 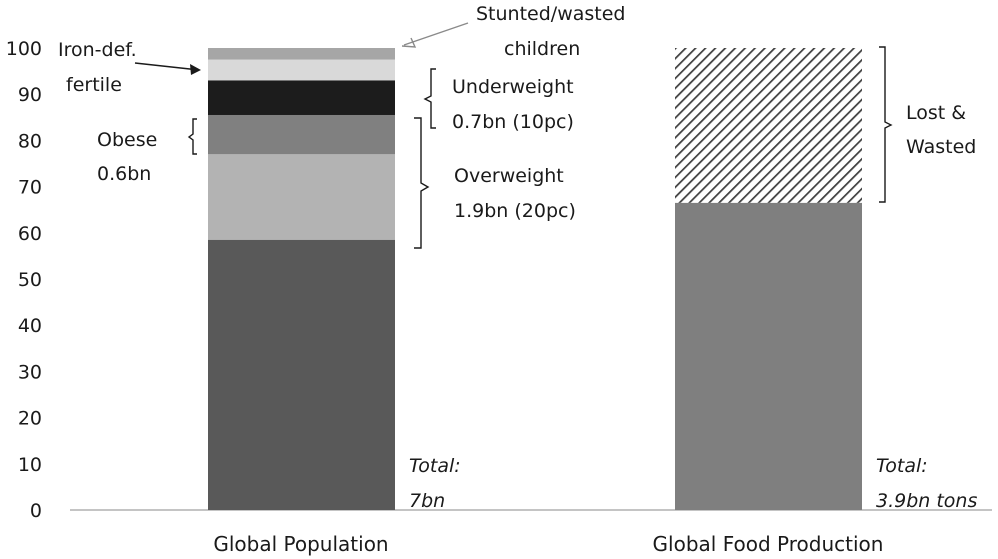 What do you see at coordinates (542, 49) in the screenshot?
I see `stunted-label-line2: children` at bounding box center [542, 49].